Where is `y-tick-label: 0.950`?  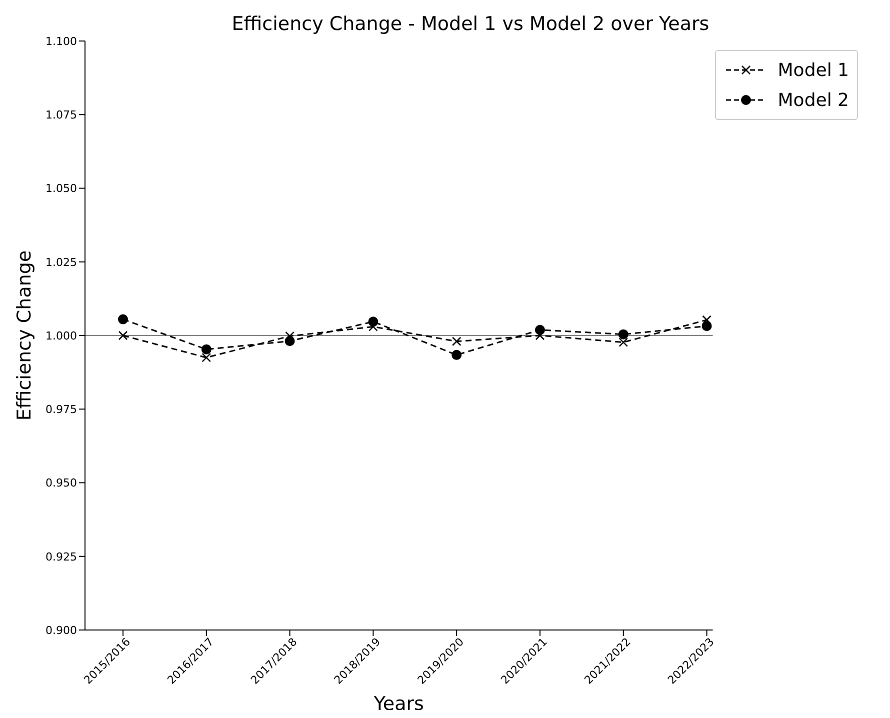 y-tick-label: 0.950 is located at coordinates (61, 483).